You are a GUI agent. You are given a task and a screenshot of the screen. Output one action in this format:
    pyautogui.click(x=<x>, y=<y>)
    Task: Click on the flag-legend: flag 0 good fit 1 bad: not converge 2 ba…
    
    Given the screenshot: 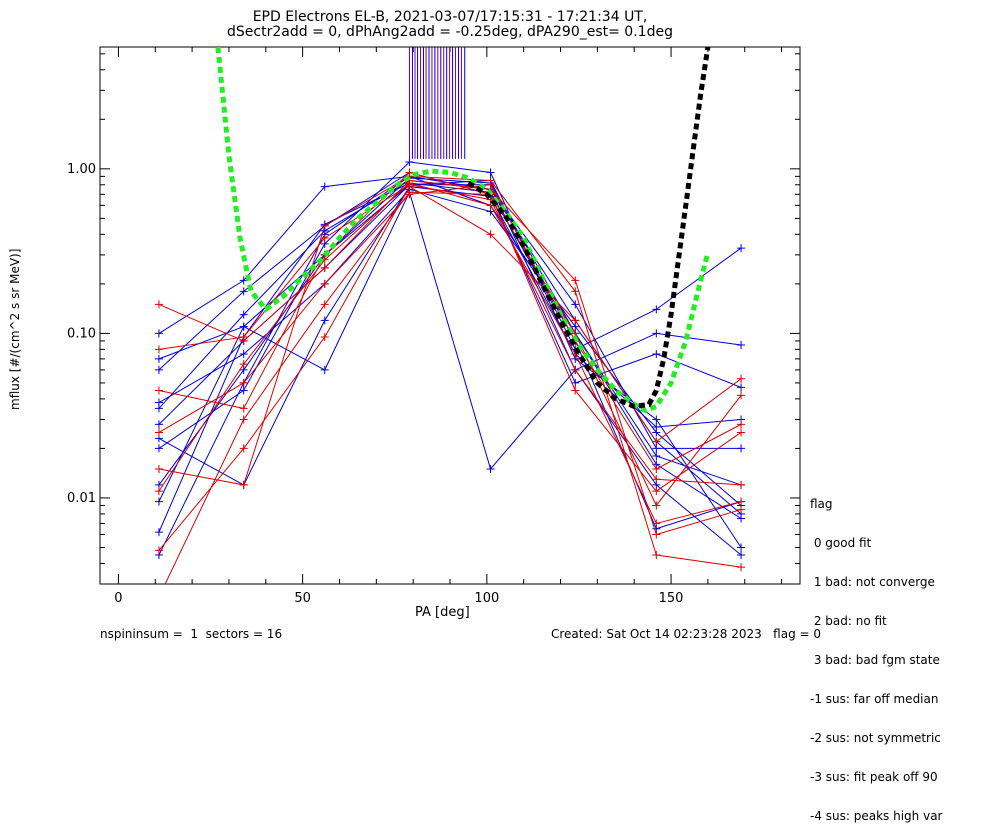 What is the action you would take?
    pyautogui.click(x=876, y=654)
    